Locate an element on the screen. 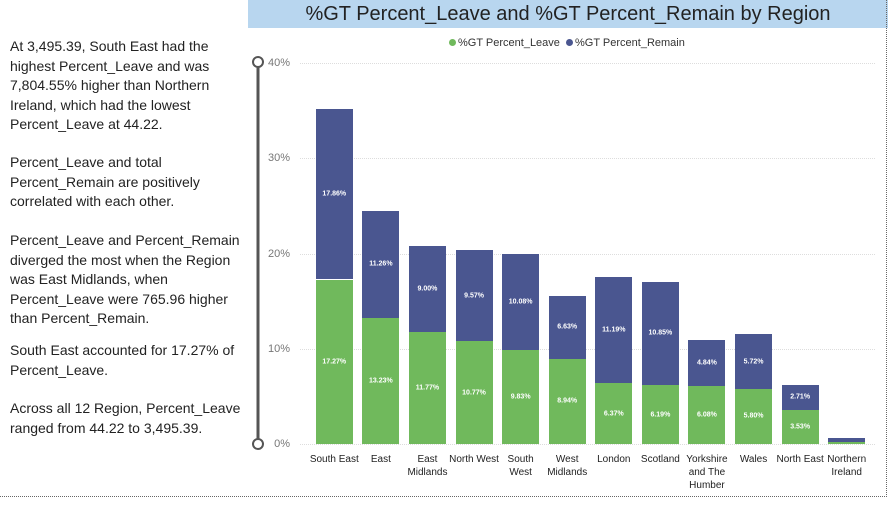  data-label: 2.71% is located at coordinates (800, 397).